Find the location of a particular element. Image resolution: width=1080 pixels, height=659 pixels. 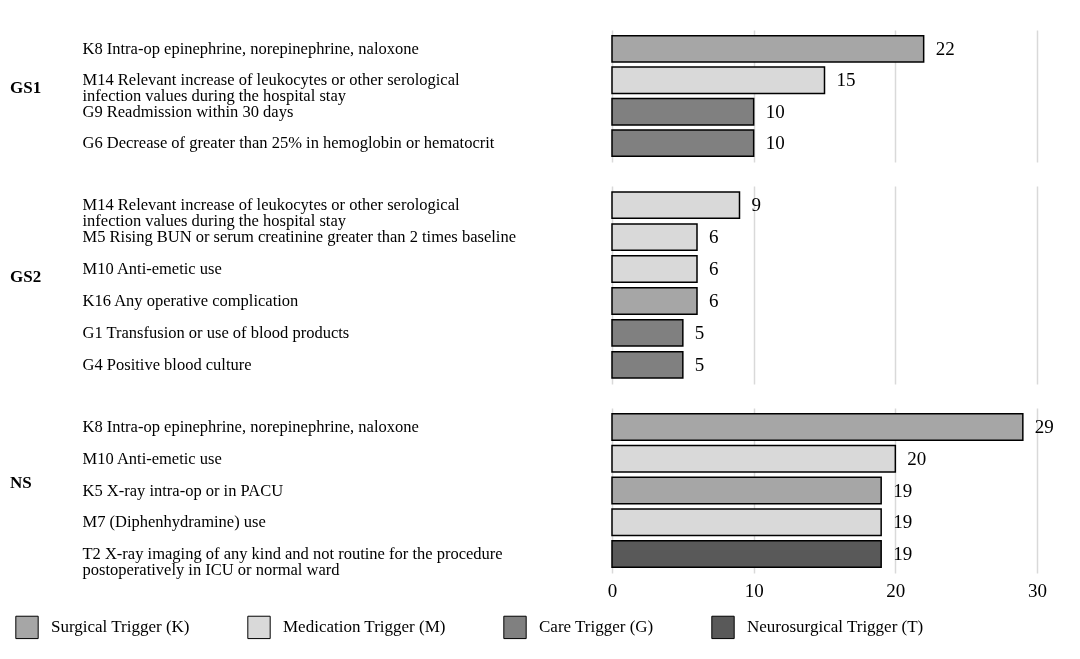

y-tick-label: G1 Transfusion or use of blood products is located at coordinates (216, 332).